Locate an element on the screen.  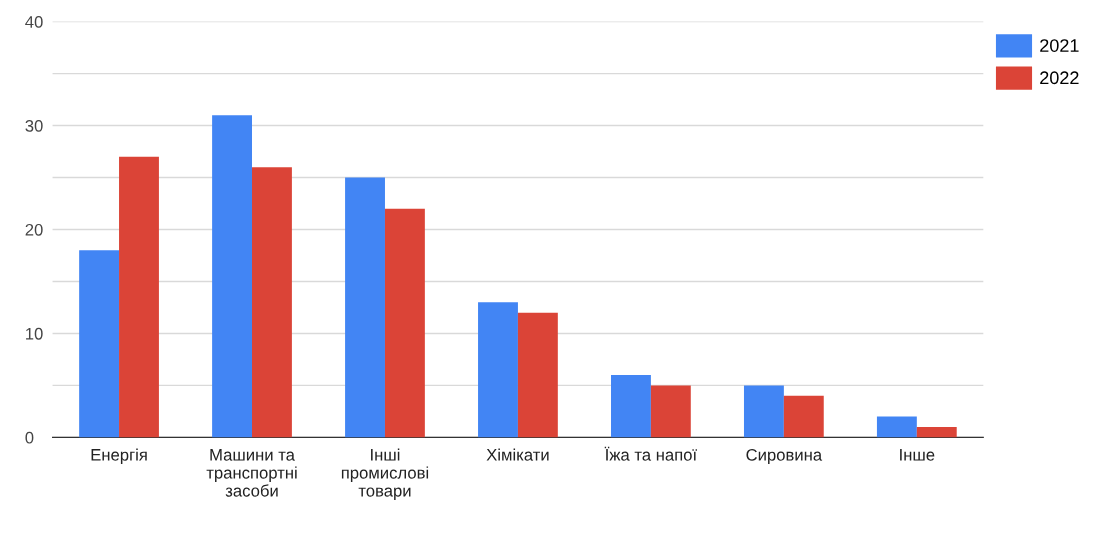
y-tick-label: 0 is located at coordinates (29, 437).